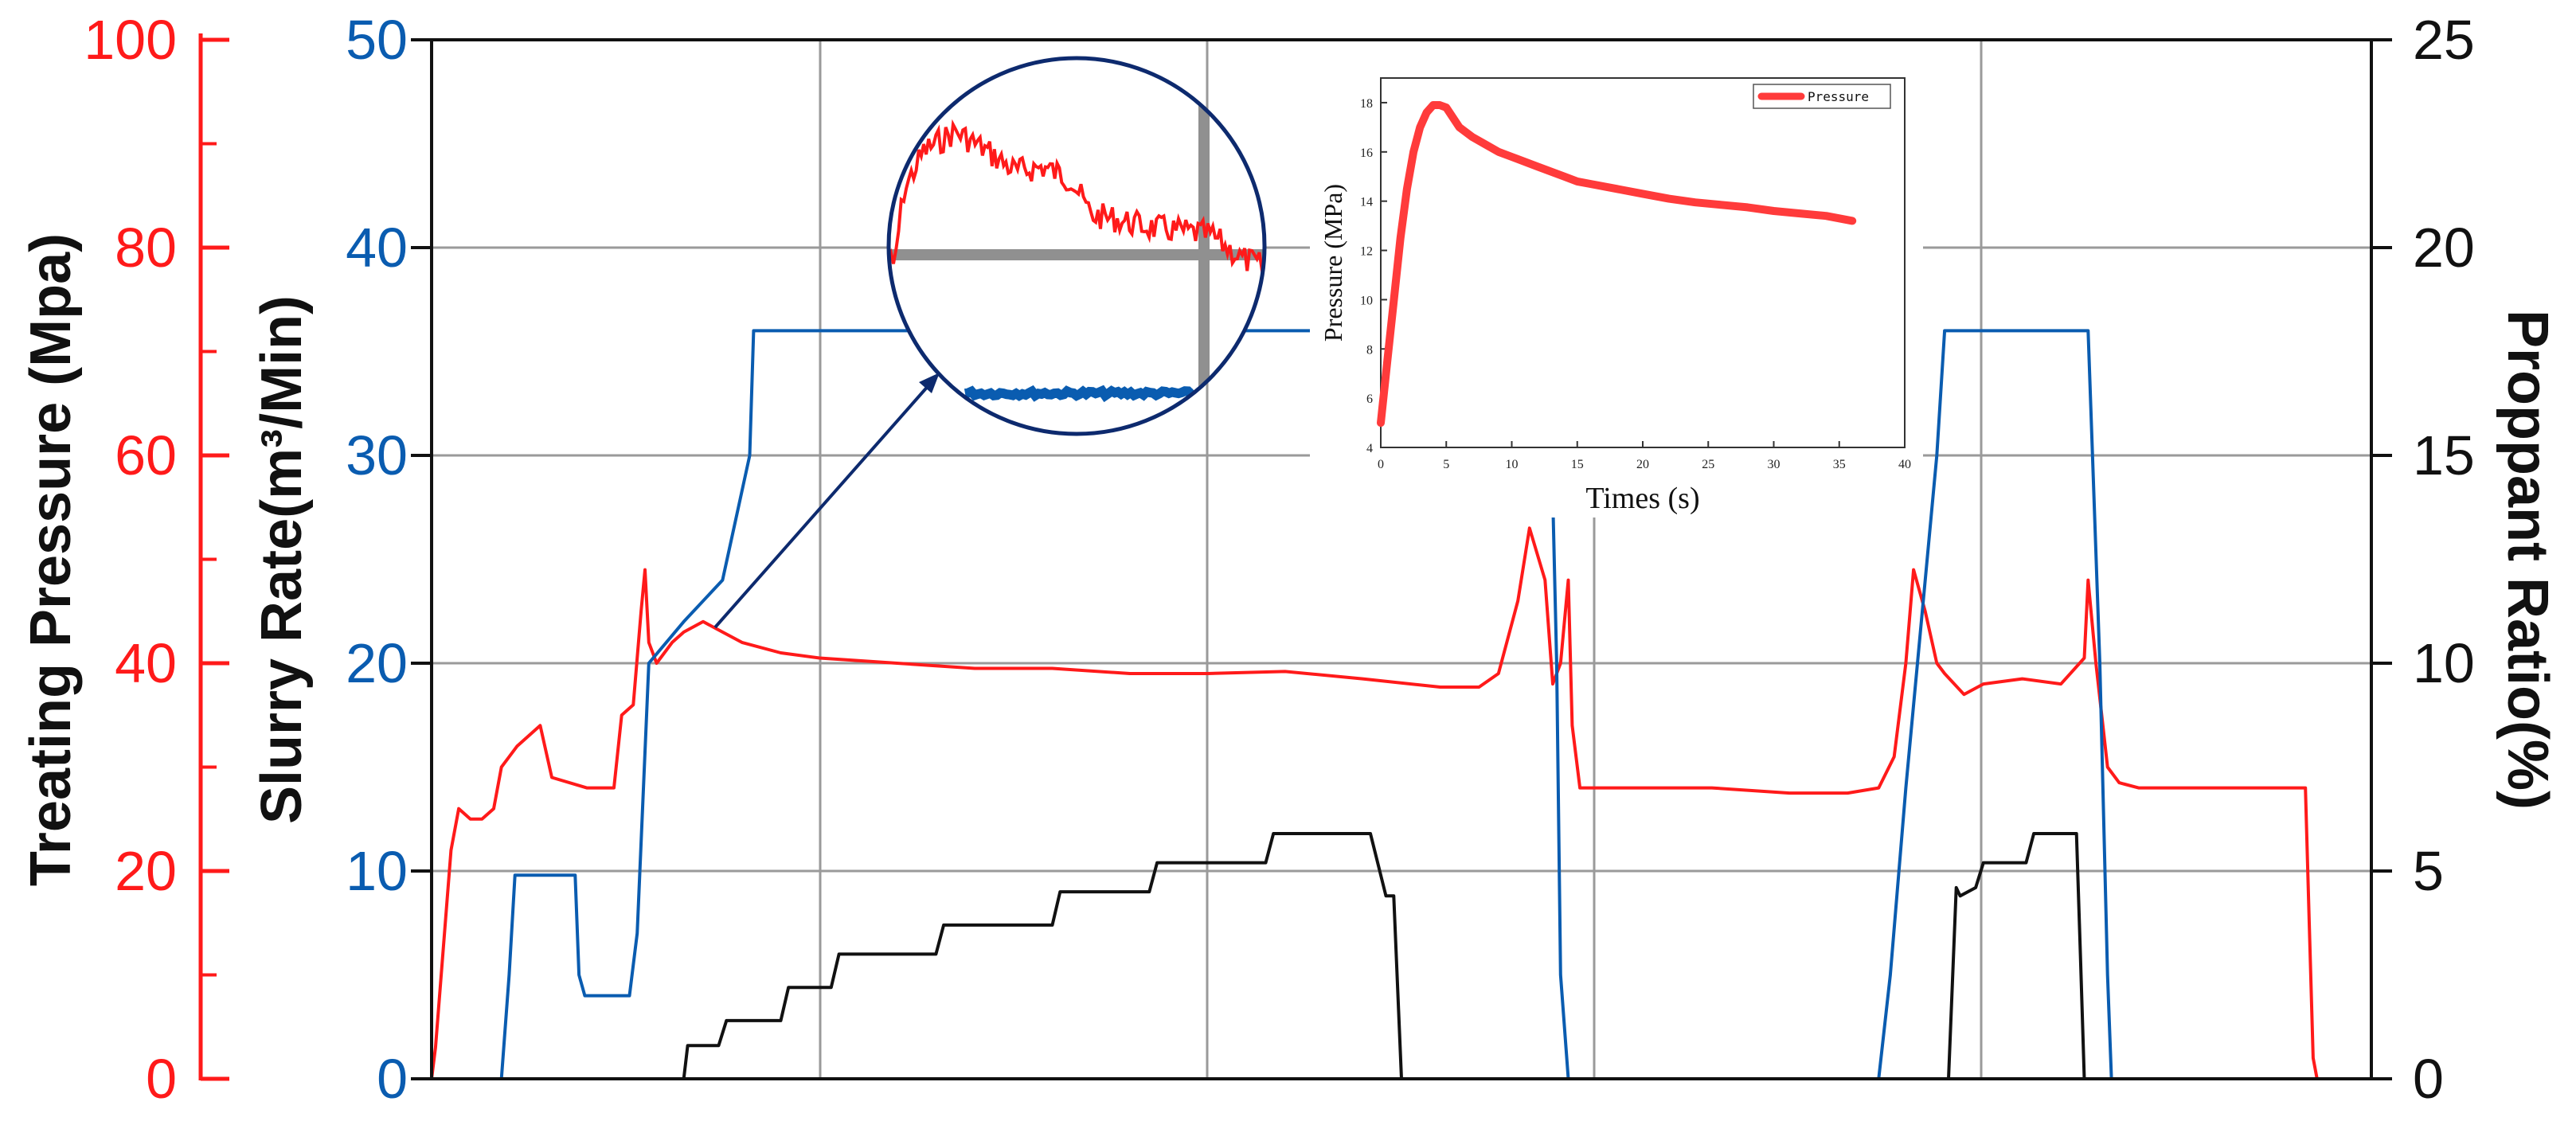 The height and width of the screenshot is (1121, 2576). Describe the element at coordinates (1369, 449) in the screenshot. I see `inset-y-tick-label: 4` at that location.